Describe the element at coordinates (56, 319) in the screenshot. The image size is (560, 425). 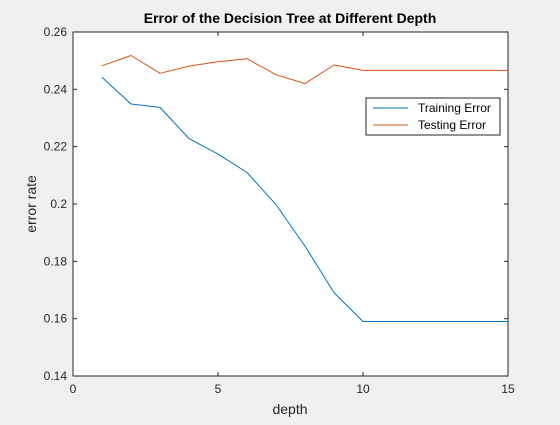
I see `y-tick-label: 0.16` at that location.